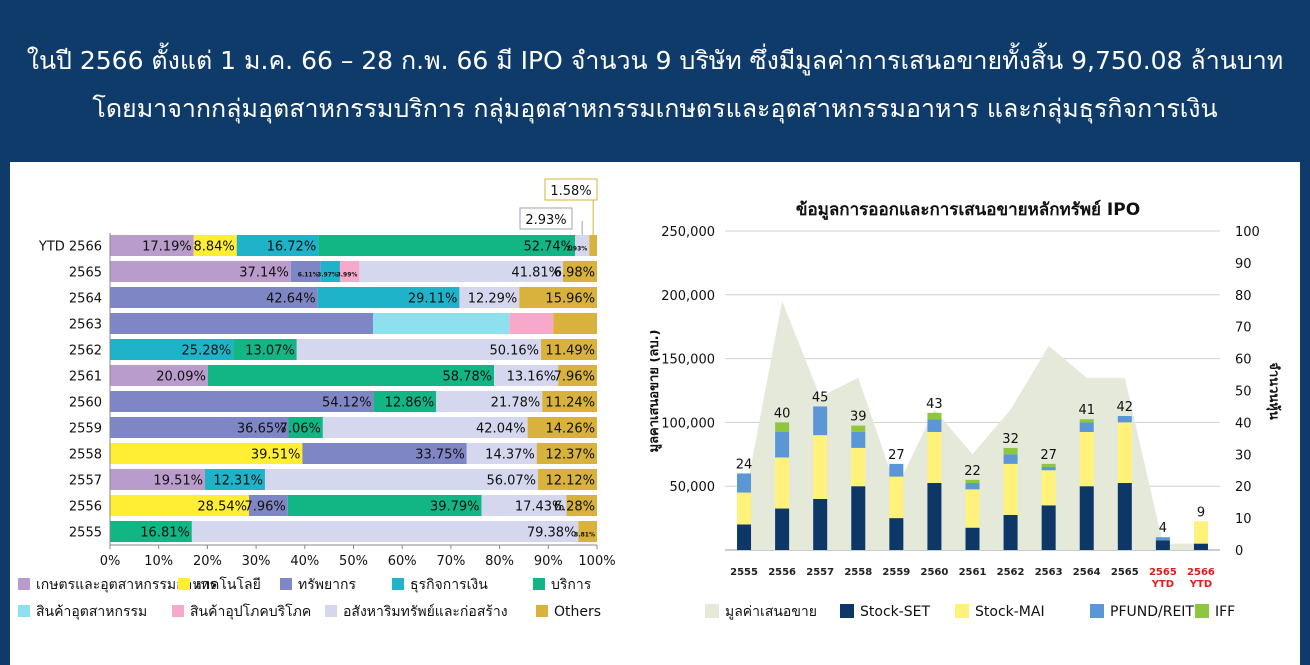 This screenshot has width=1310, height=665. Describe the element at coordinates (327, 585) in the screenshot. I see `legend-label: ทรัพยากร` at that location.